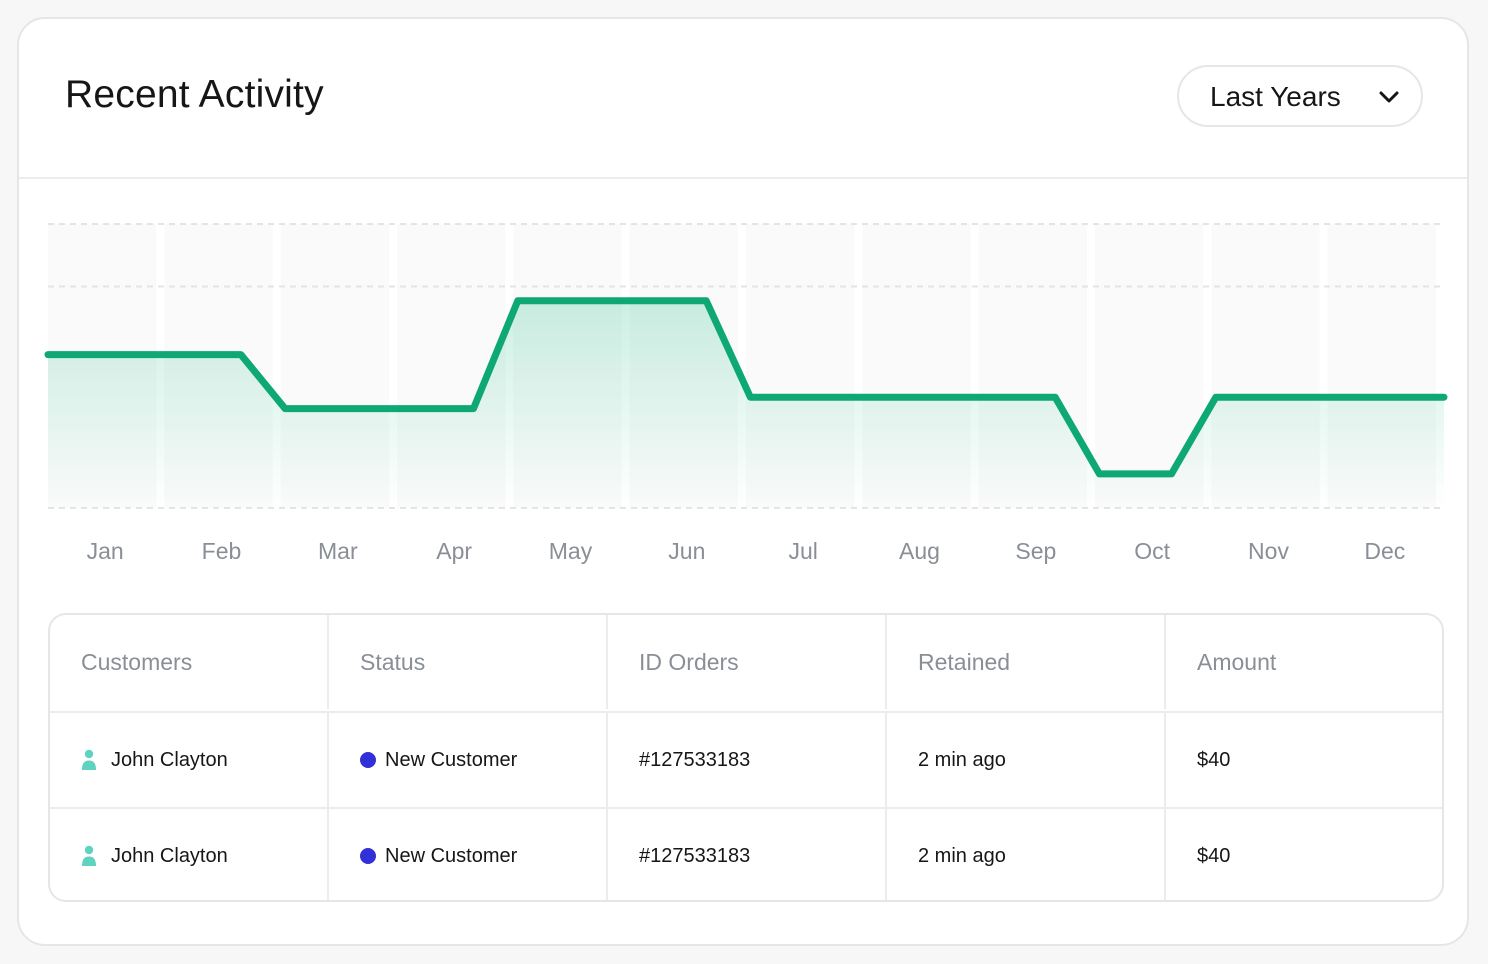  I want to click on column-header-retained: Retained, so click(1026, 662).